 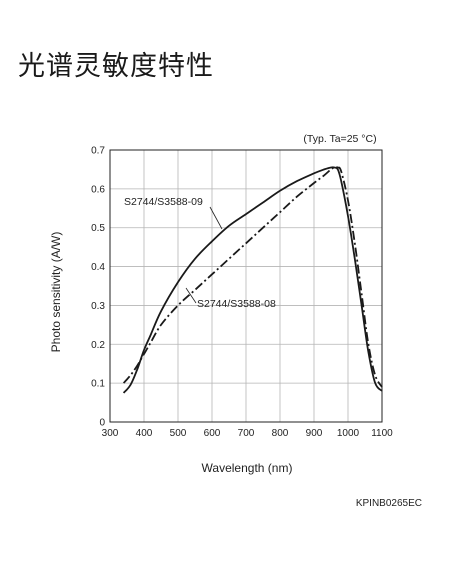 I want to click on x-tick-label: 600, so click(x=212, y=433).